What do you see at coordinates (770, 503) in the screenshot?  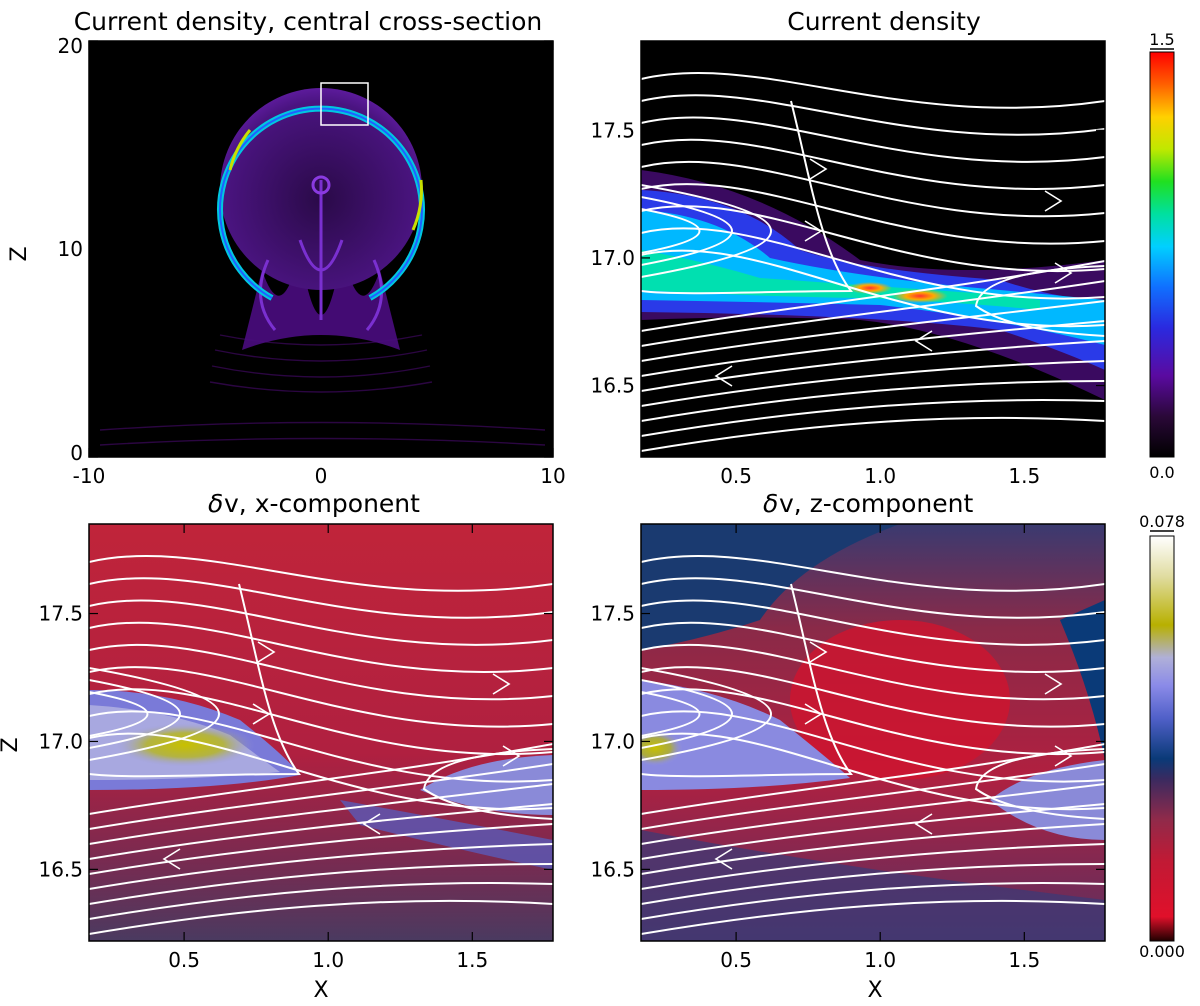 I see `panel-4-title-symbol: δ` at bounding box center [770, 503].